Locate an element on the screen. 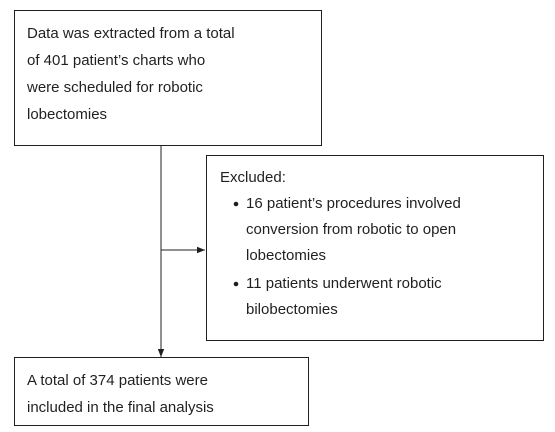 This screenshot has width=555, height=432. list-text: 16 patient’s procedures involved is located at coordinates (353, 203).